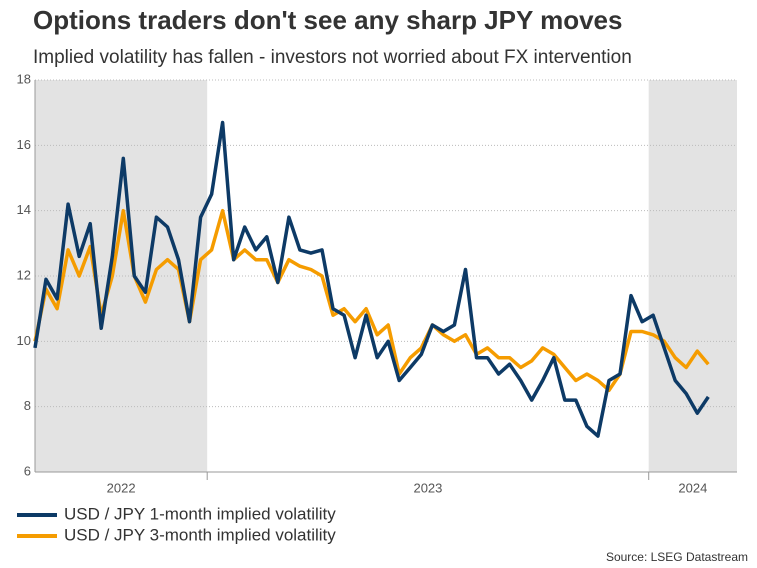 This screenshot has width=757, height=568. Describe the element at coordinates (24, 144) in the screenshot. I see `y-tick-label: 16` at that location.